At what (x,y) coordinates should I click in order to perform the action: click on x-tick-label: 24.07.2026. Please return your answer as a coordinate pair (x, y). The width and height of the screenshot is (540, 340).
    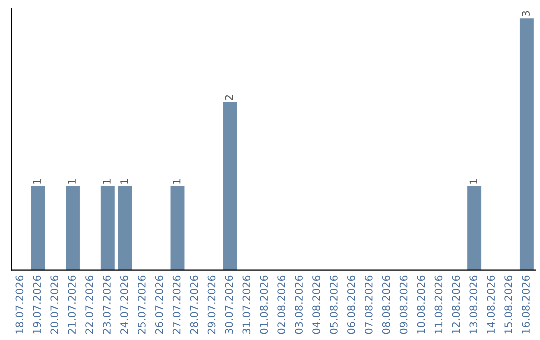
    Looking at the image, I should click on (124, 305).